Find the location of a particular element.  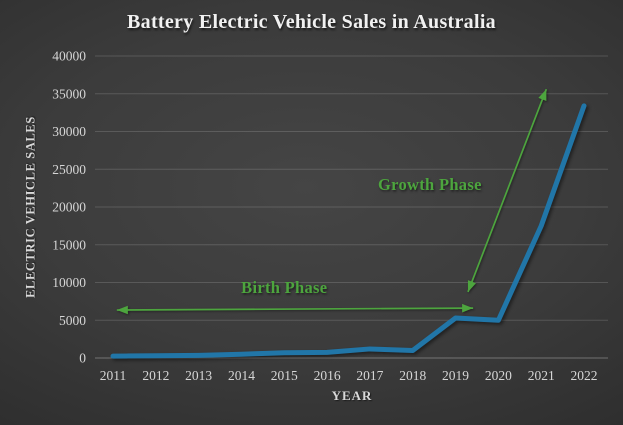

y-tick-label: 25000 is located at coordinates (69, 169).